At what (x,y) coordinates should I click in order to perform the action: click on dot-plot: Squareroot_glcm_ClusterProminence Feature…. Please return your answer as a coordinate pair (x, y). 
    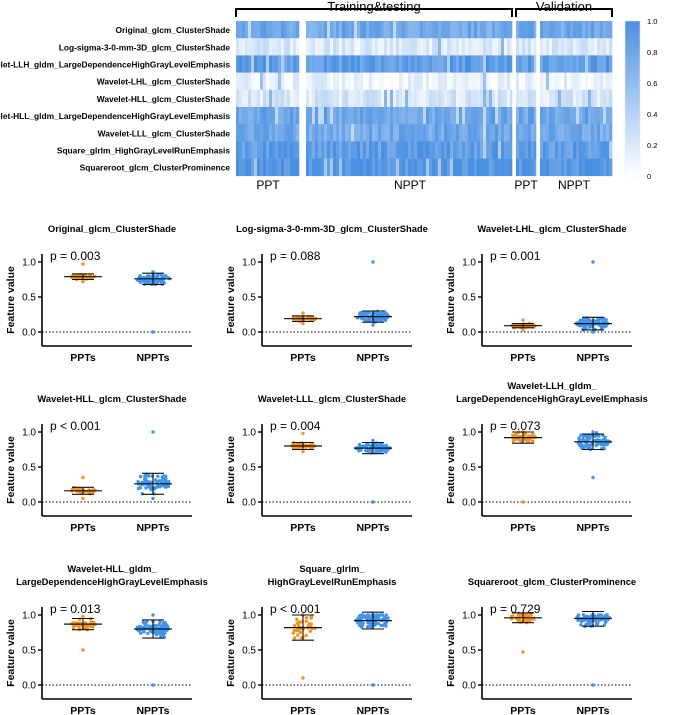
    Looking at the image, I should click on (540, 645).